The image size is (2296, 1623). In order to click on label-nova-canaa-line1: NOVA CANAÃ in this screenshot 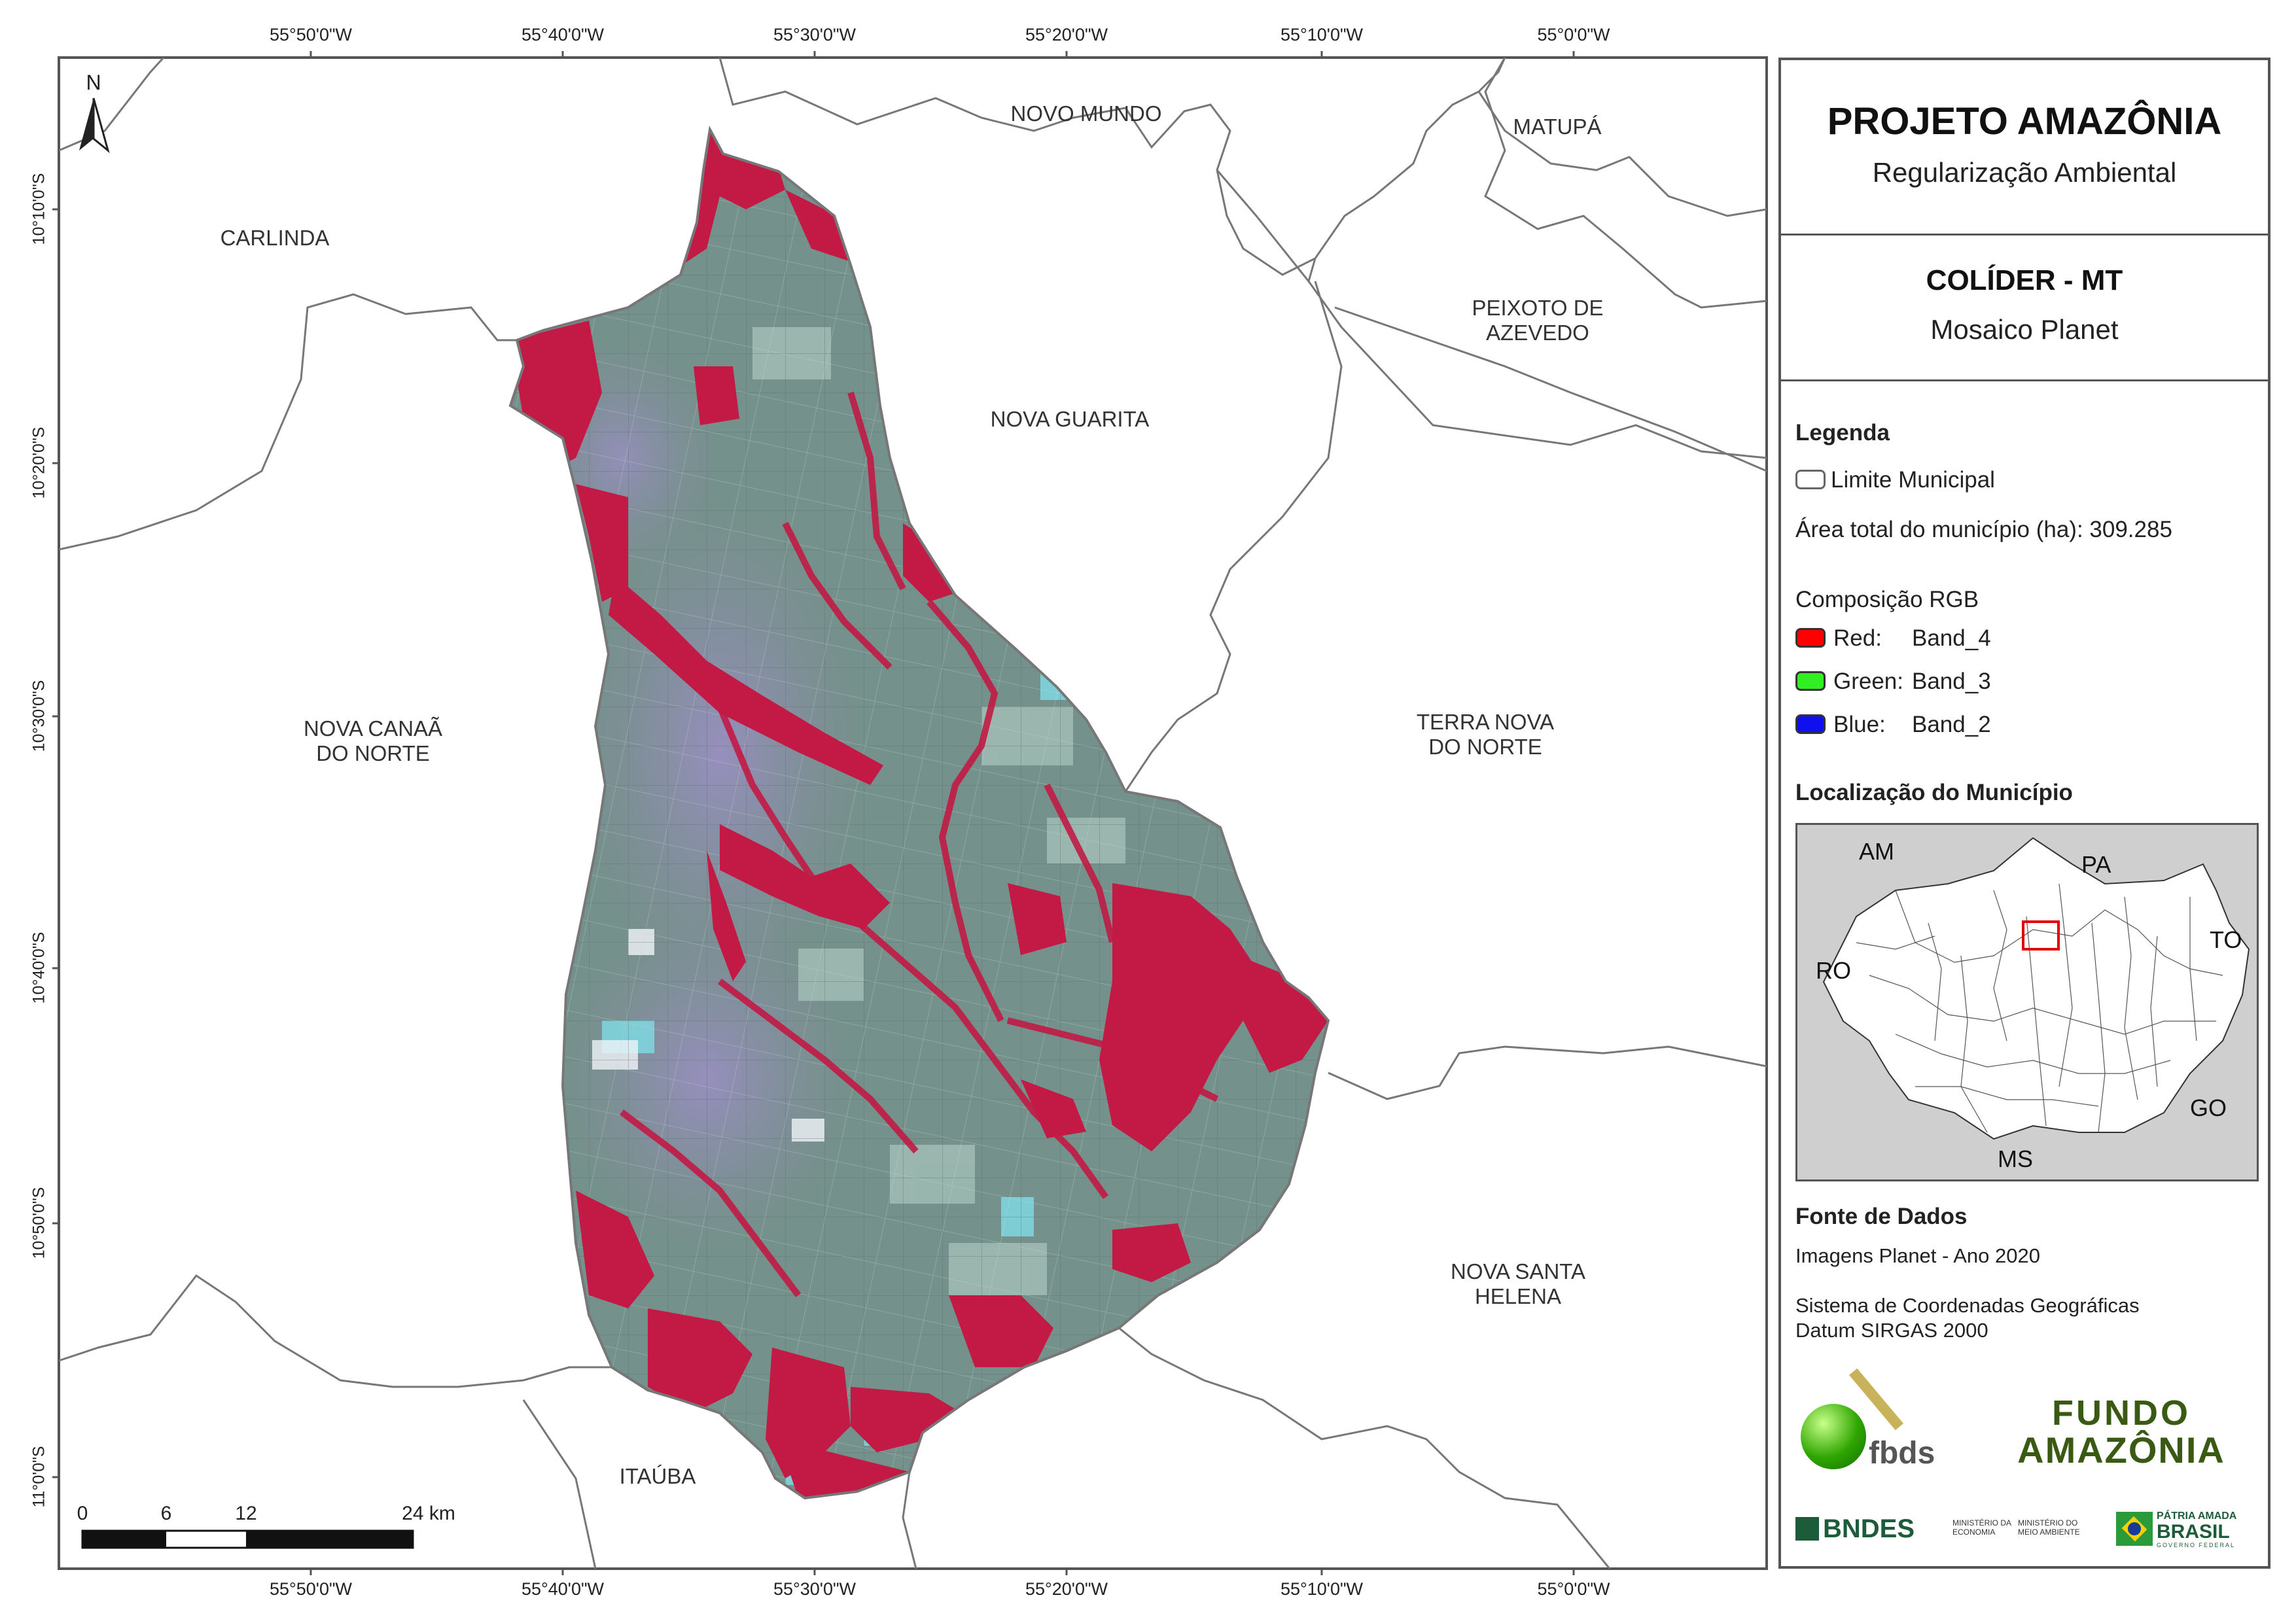, I will do `click(373, 729)`.